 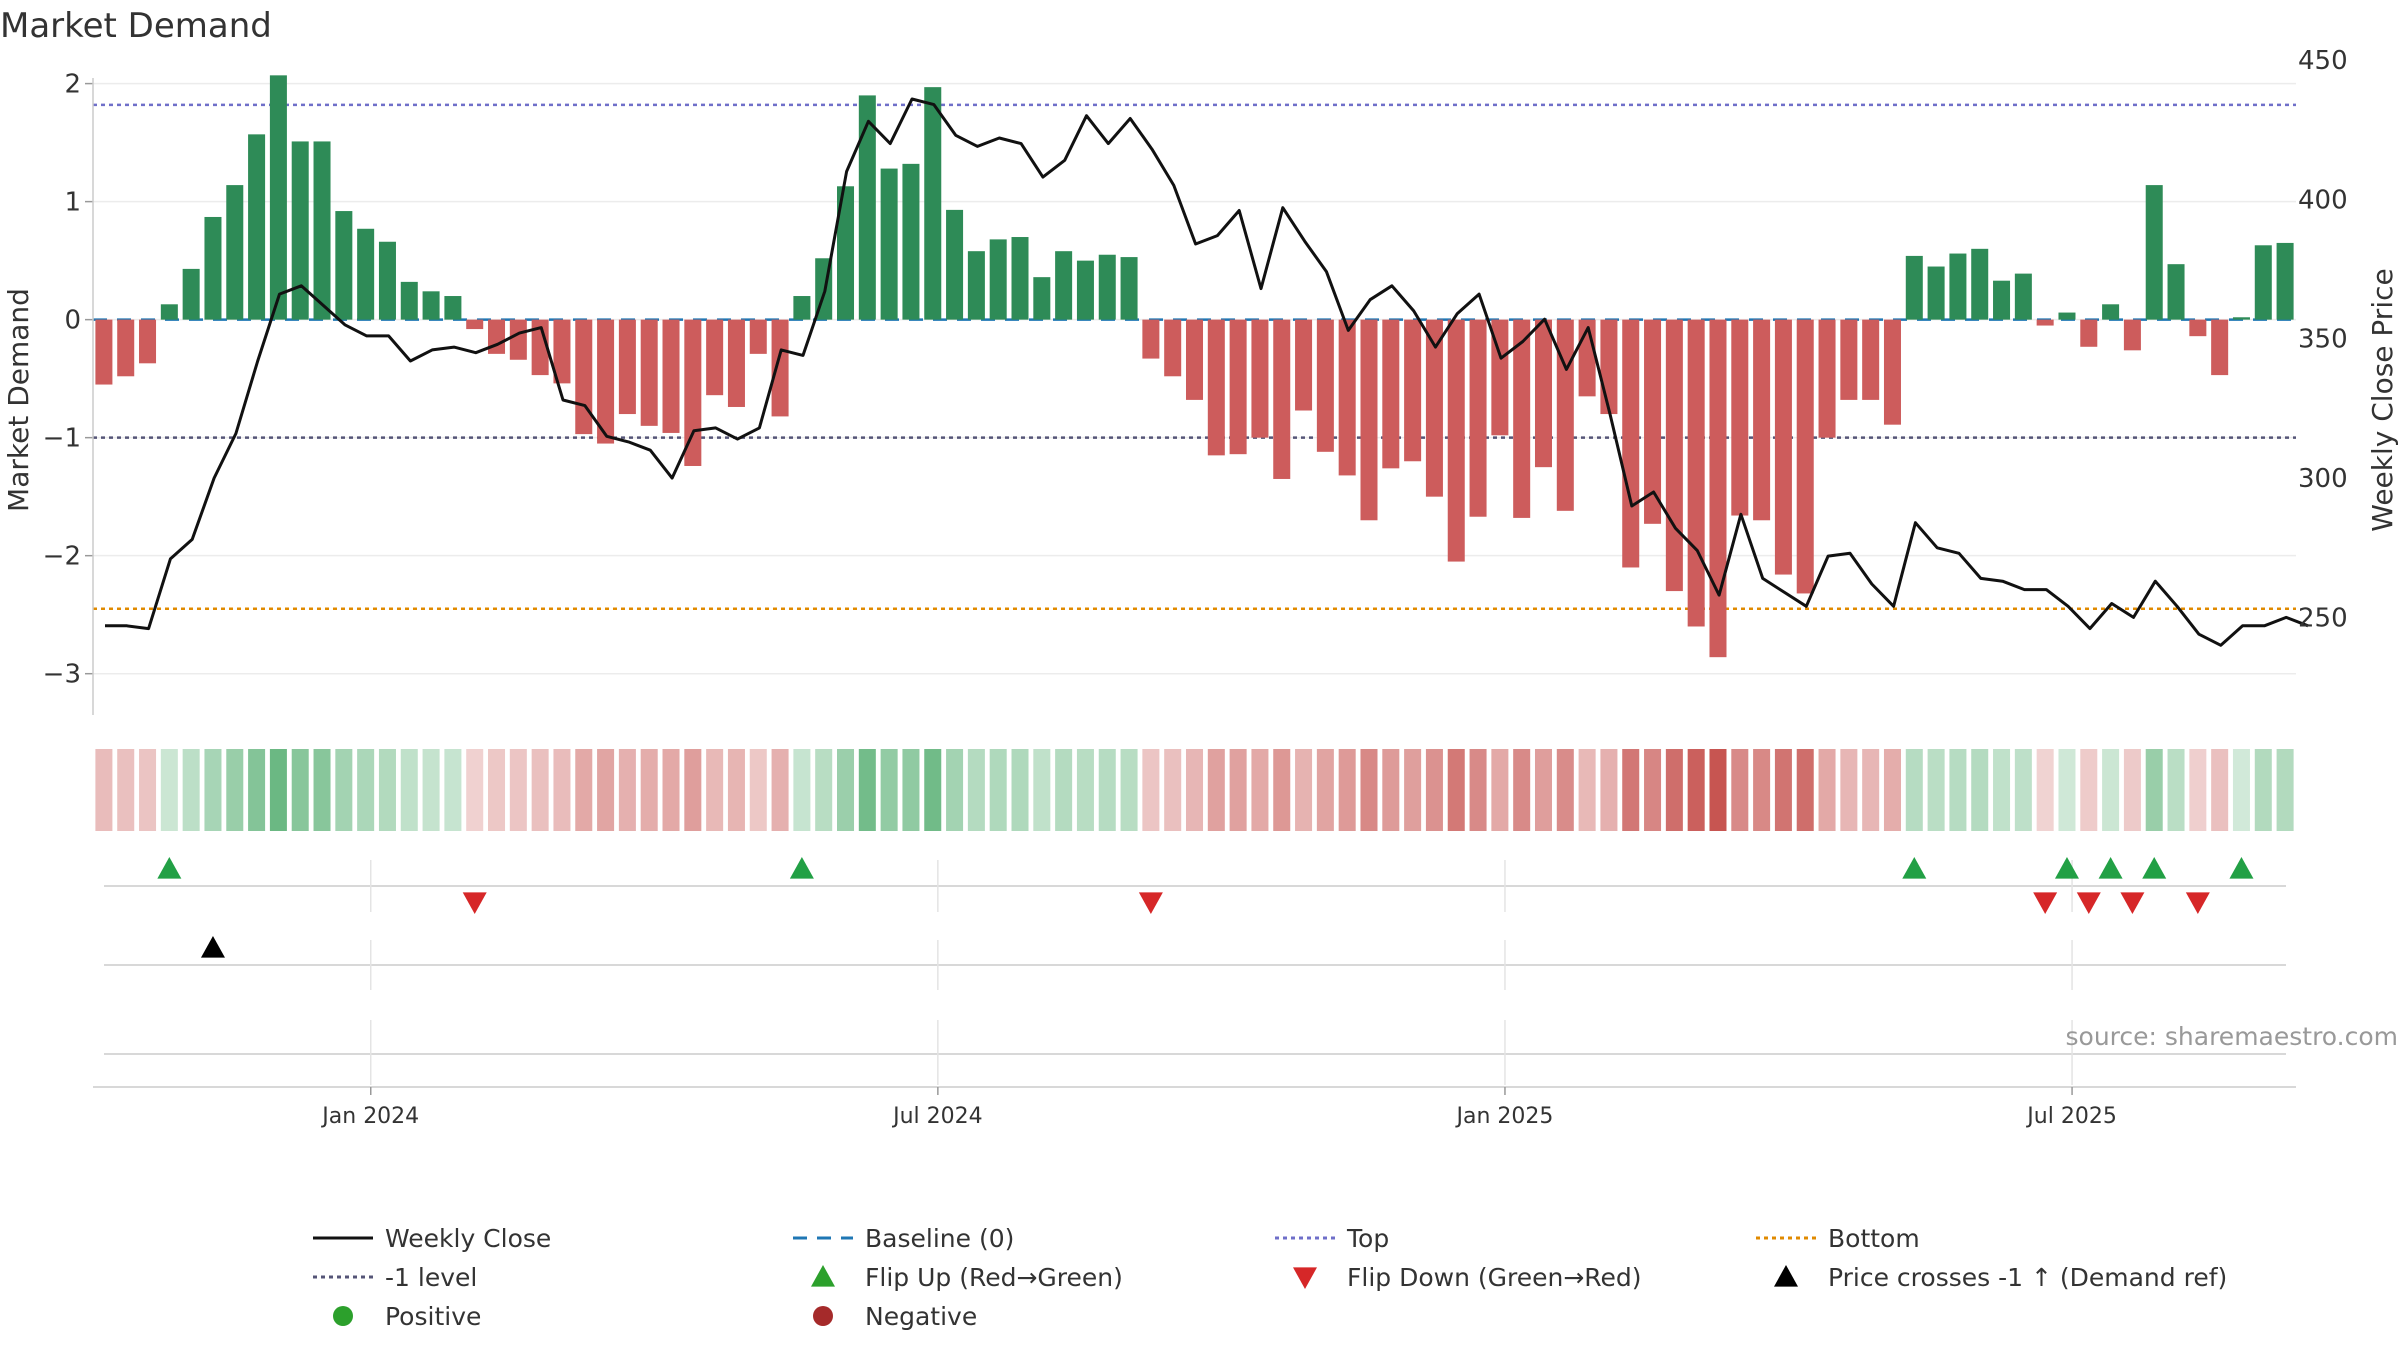 What do you see at coordinates (62, 557) in the screenshot?
I see `left-tick-label: −2` at bounding box center [62, 557].